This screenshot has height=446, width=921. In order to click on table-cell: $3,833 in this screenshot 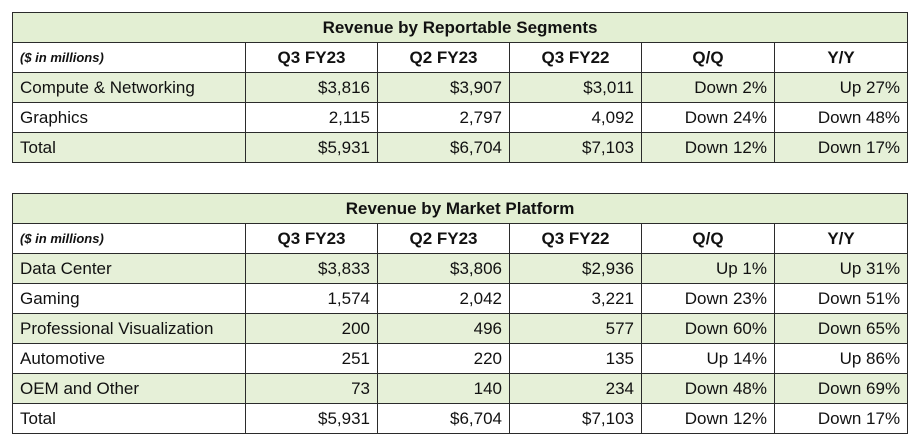, I will do `click(311, 268)`.